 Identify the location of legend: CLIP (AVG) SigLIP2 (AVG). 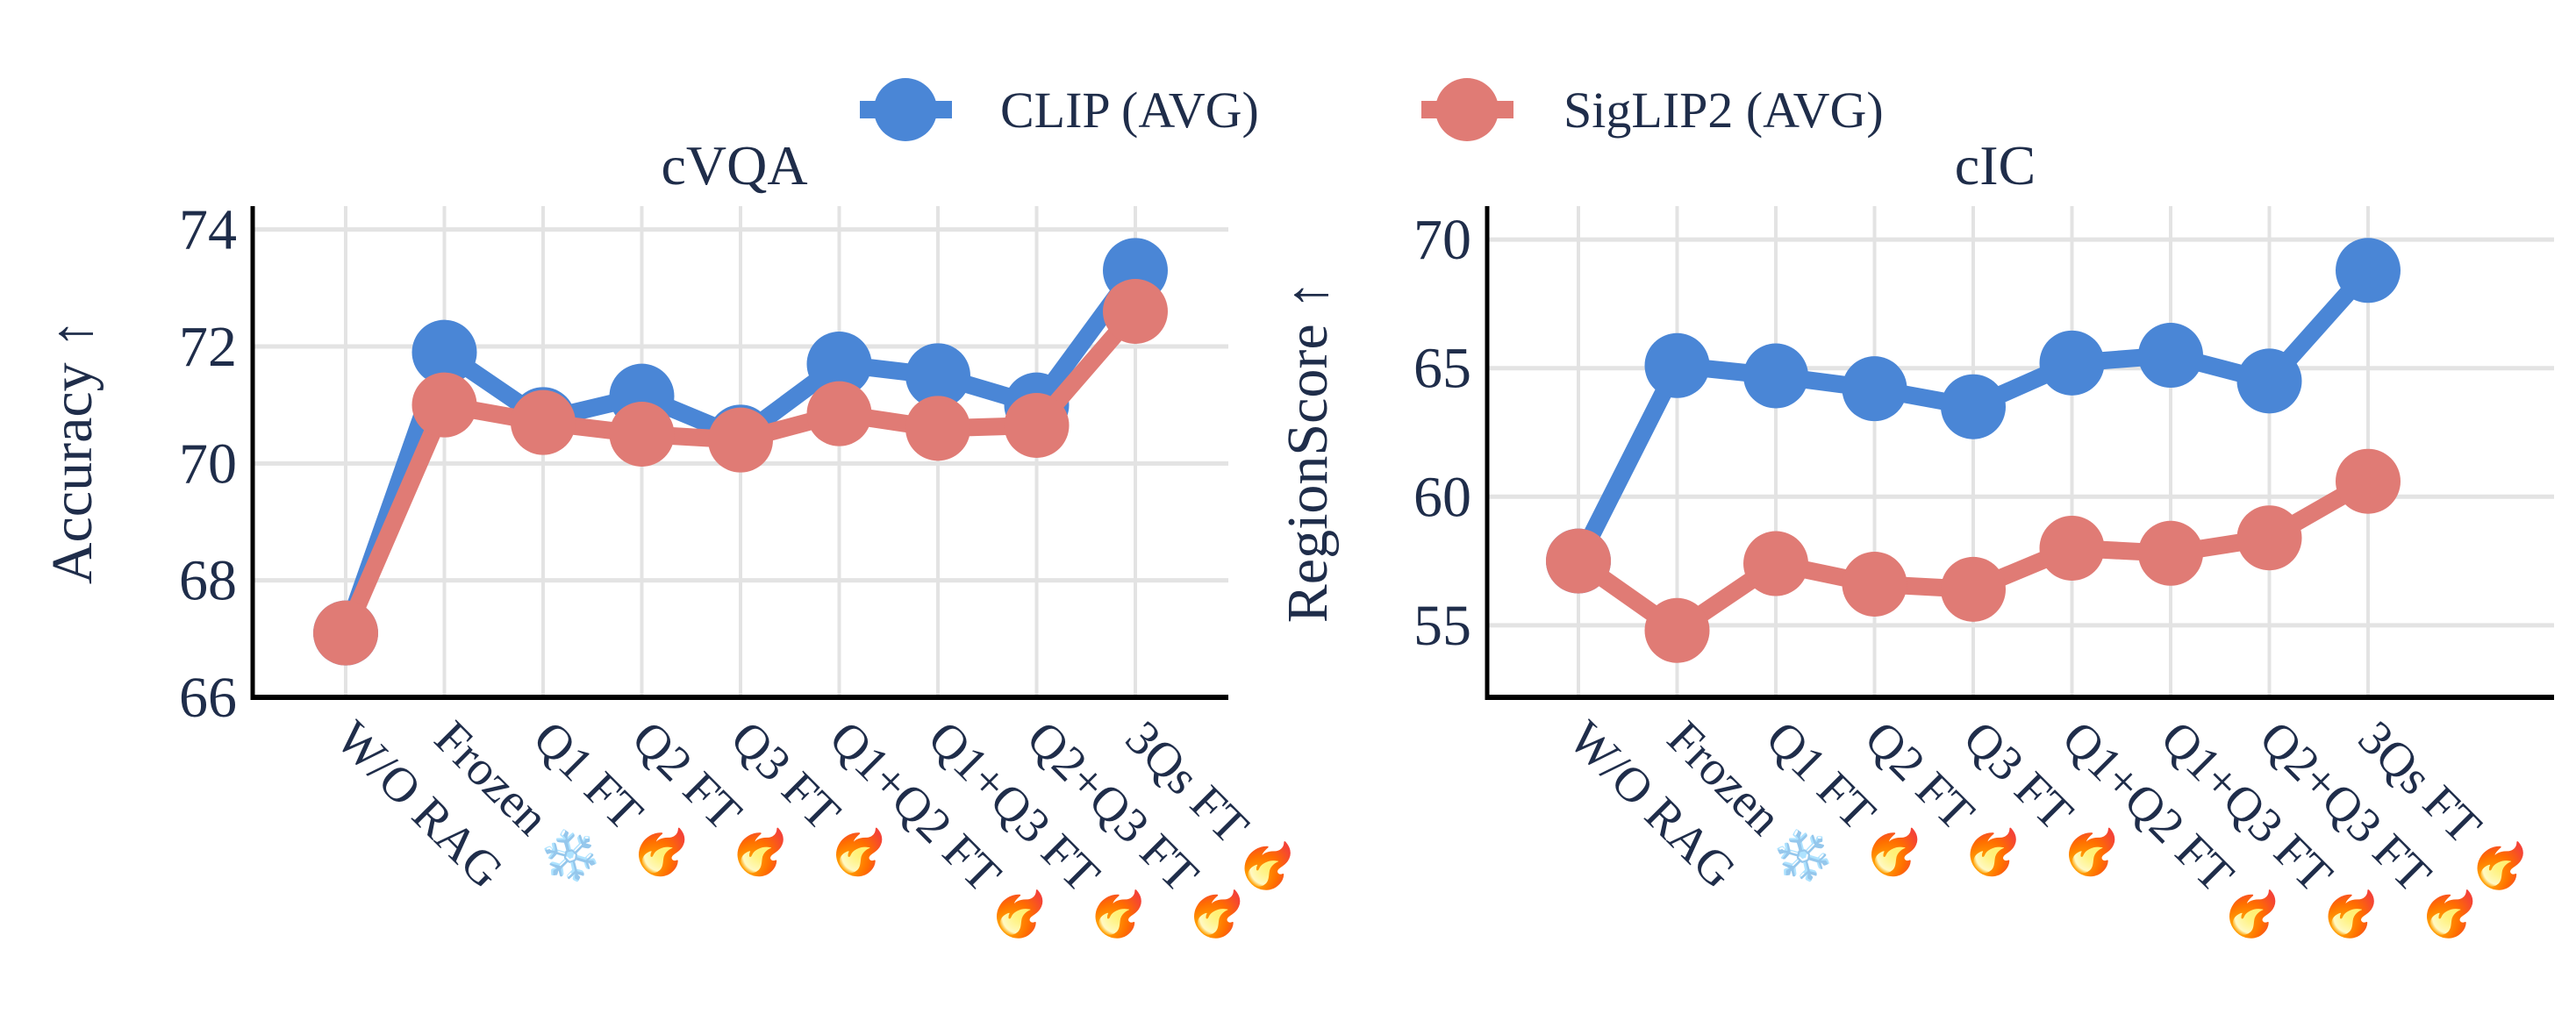
(1372, 109).